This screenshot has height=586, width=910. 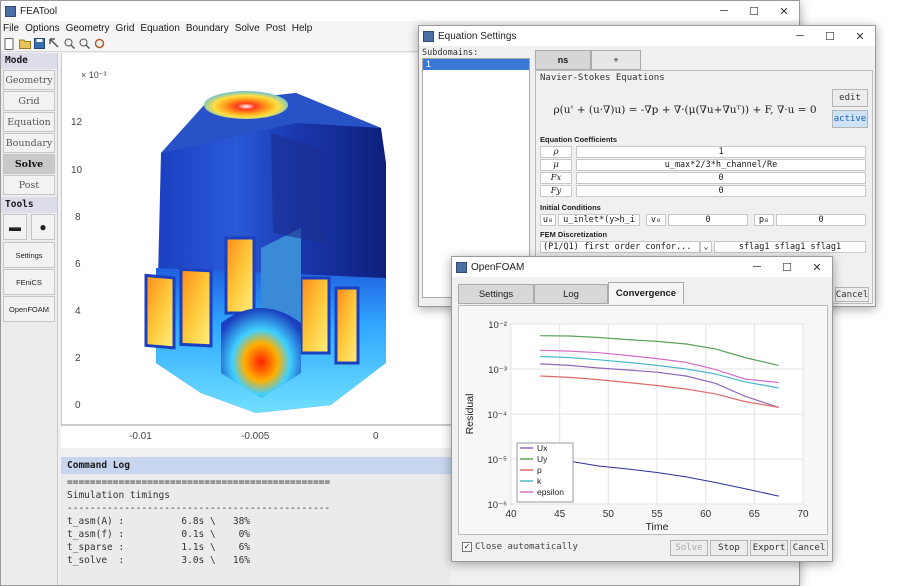 I want to click on y-tick-12: 12, so click(x=77, y=122).